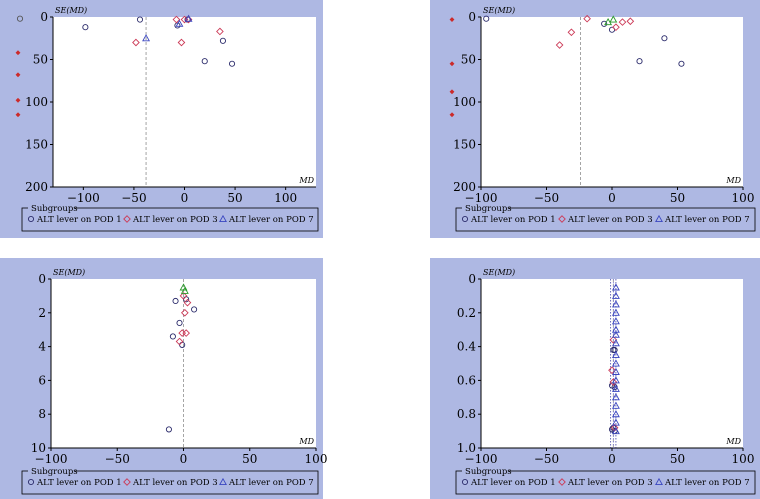 This screenshot has width=760, height=499. Describe the element at coordinates (464, 102) in the screenshot. I see `y-tick-label: 100` at that location.